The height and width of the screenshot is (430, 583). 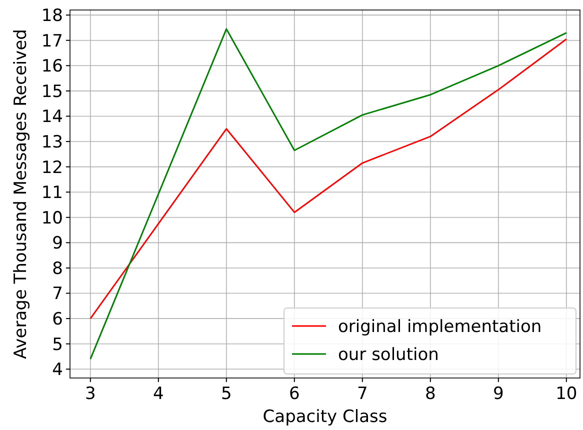 I want to click on x-tick-label: 3, so click(x=90, y=394).